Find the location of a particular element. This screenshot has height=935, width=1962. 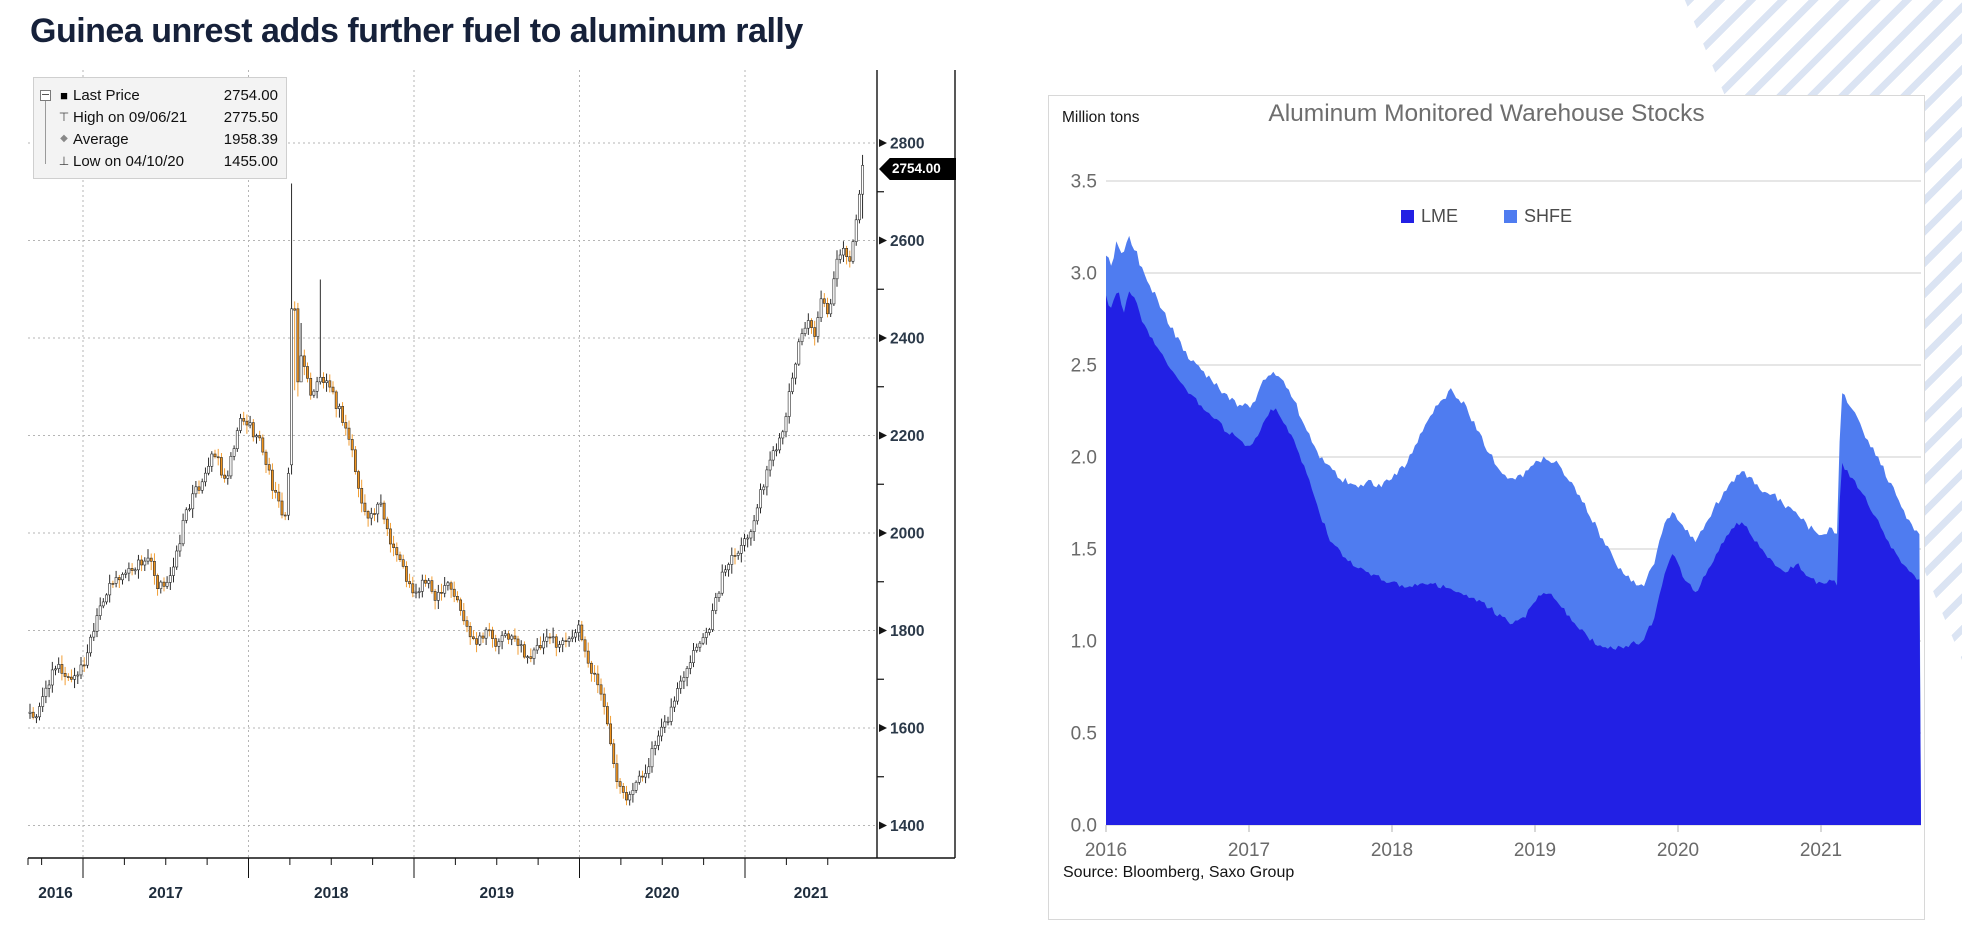

y-tick-label: 0.5 is located at coordinates (1084, 734).